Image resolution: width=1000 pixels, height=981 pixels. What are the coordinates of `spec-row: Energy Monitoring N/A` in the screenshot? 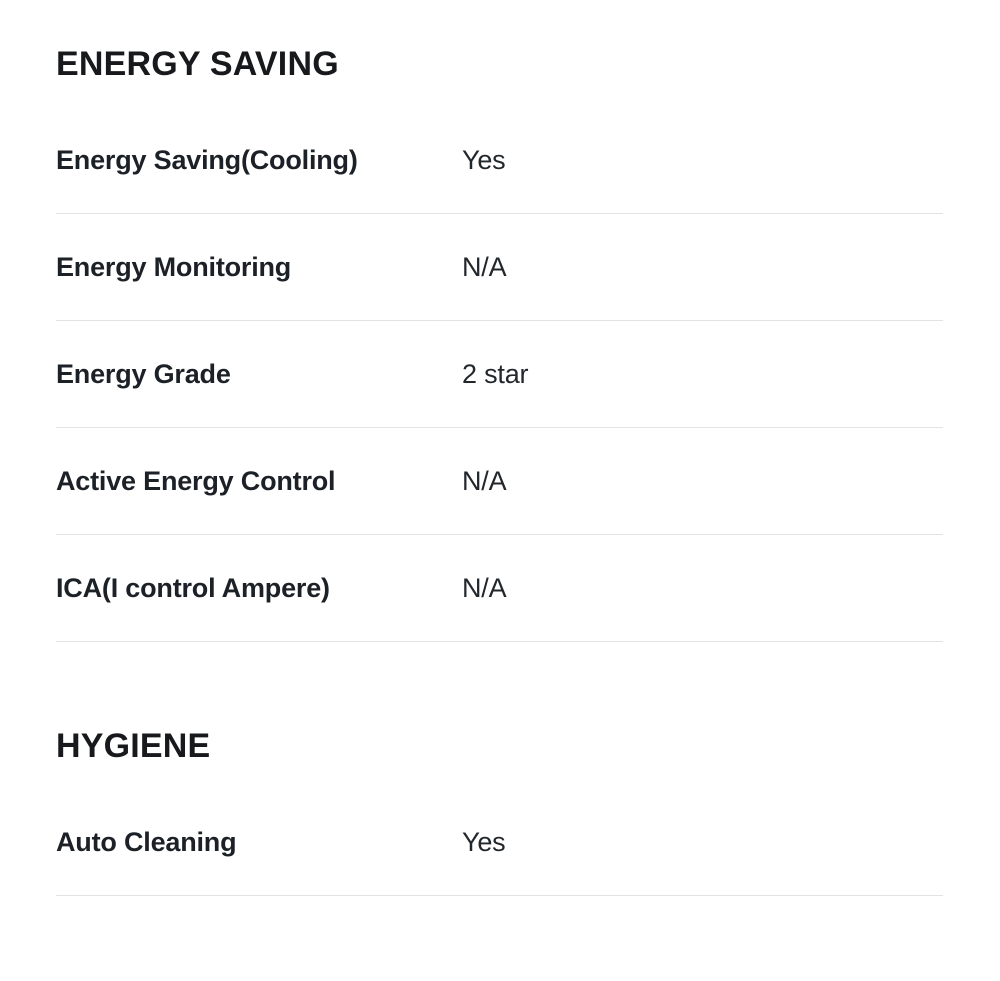 It's located at (499, 267).